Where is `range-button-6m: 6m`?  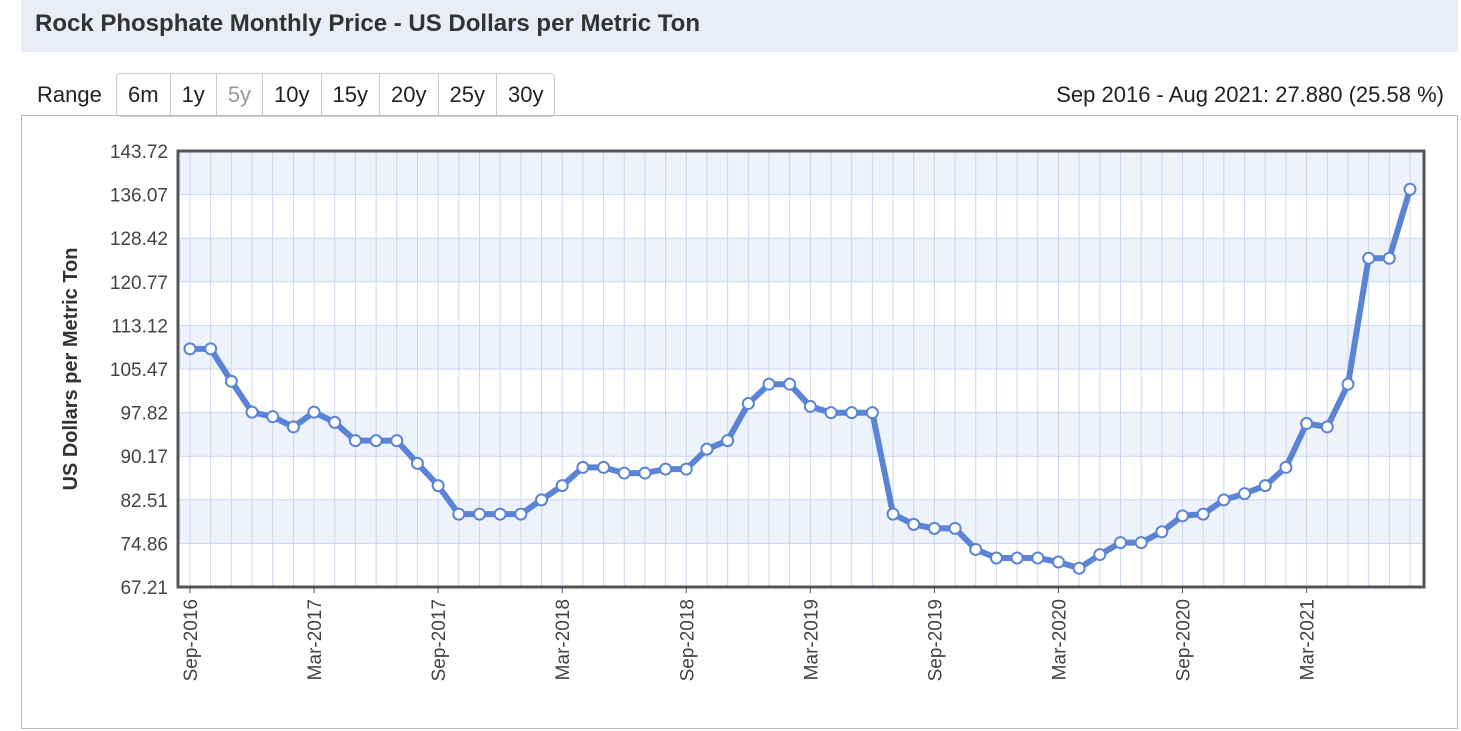
range-button-6m: 6m is located at coordinates (144, 95).